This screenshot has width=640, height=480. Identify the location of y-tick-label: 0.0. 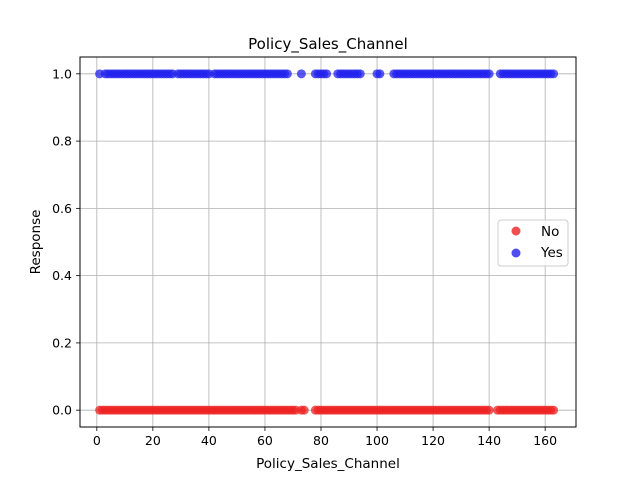
(62, 410).